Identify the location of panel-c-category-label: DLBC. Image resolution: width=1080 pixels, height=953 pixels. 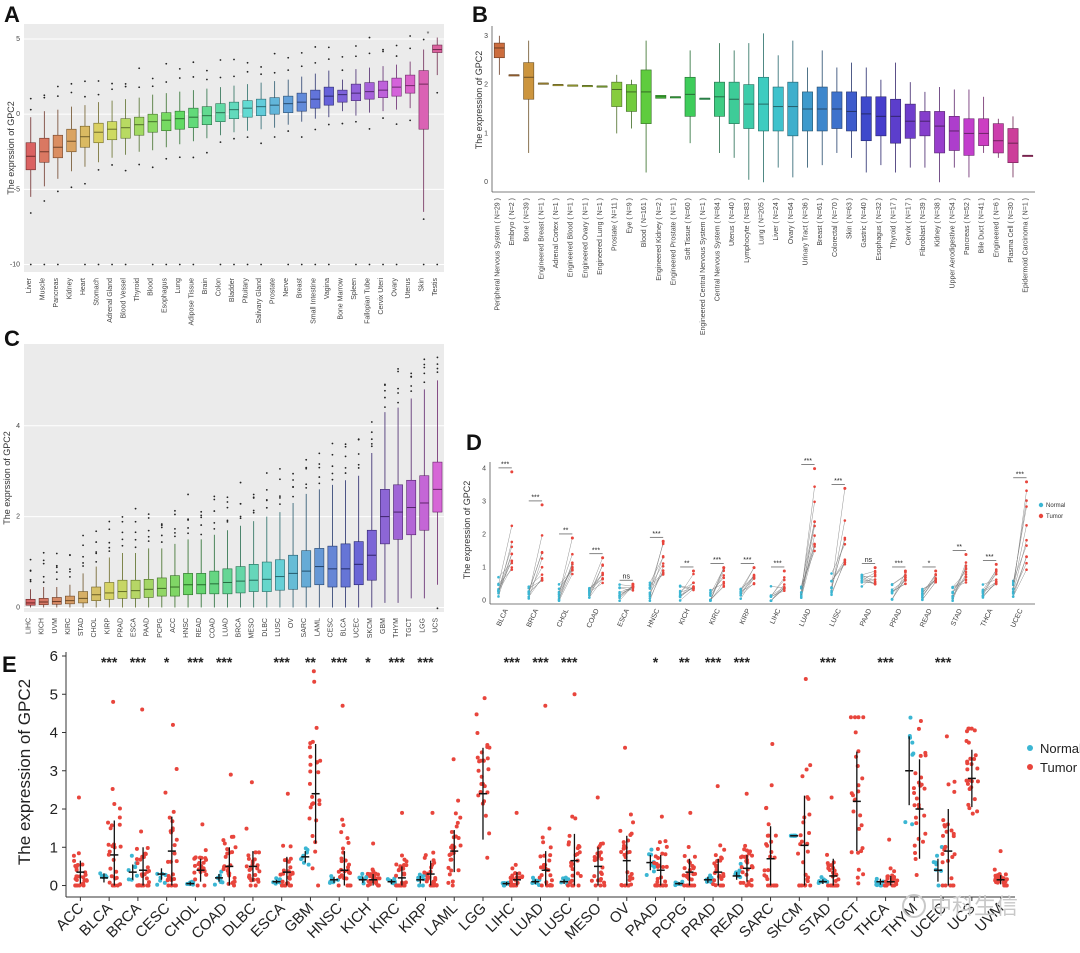
(265, 627).